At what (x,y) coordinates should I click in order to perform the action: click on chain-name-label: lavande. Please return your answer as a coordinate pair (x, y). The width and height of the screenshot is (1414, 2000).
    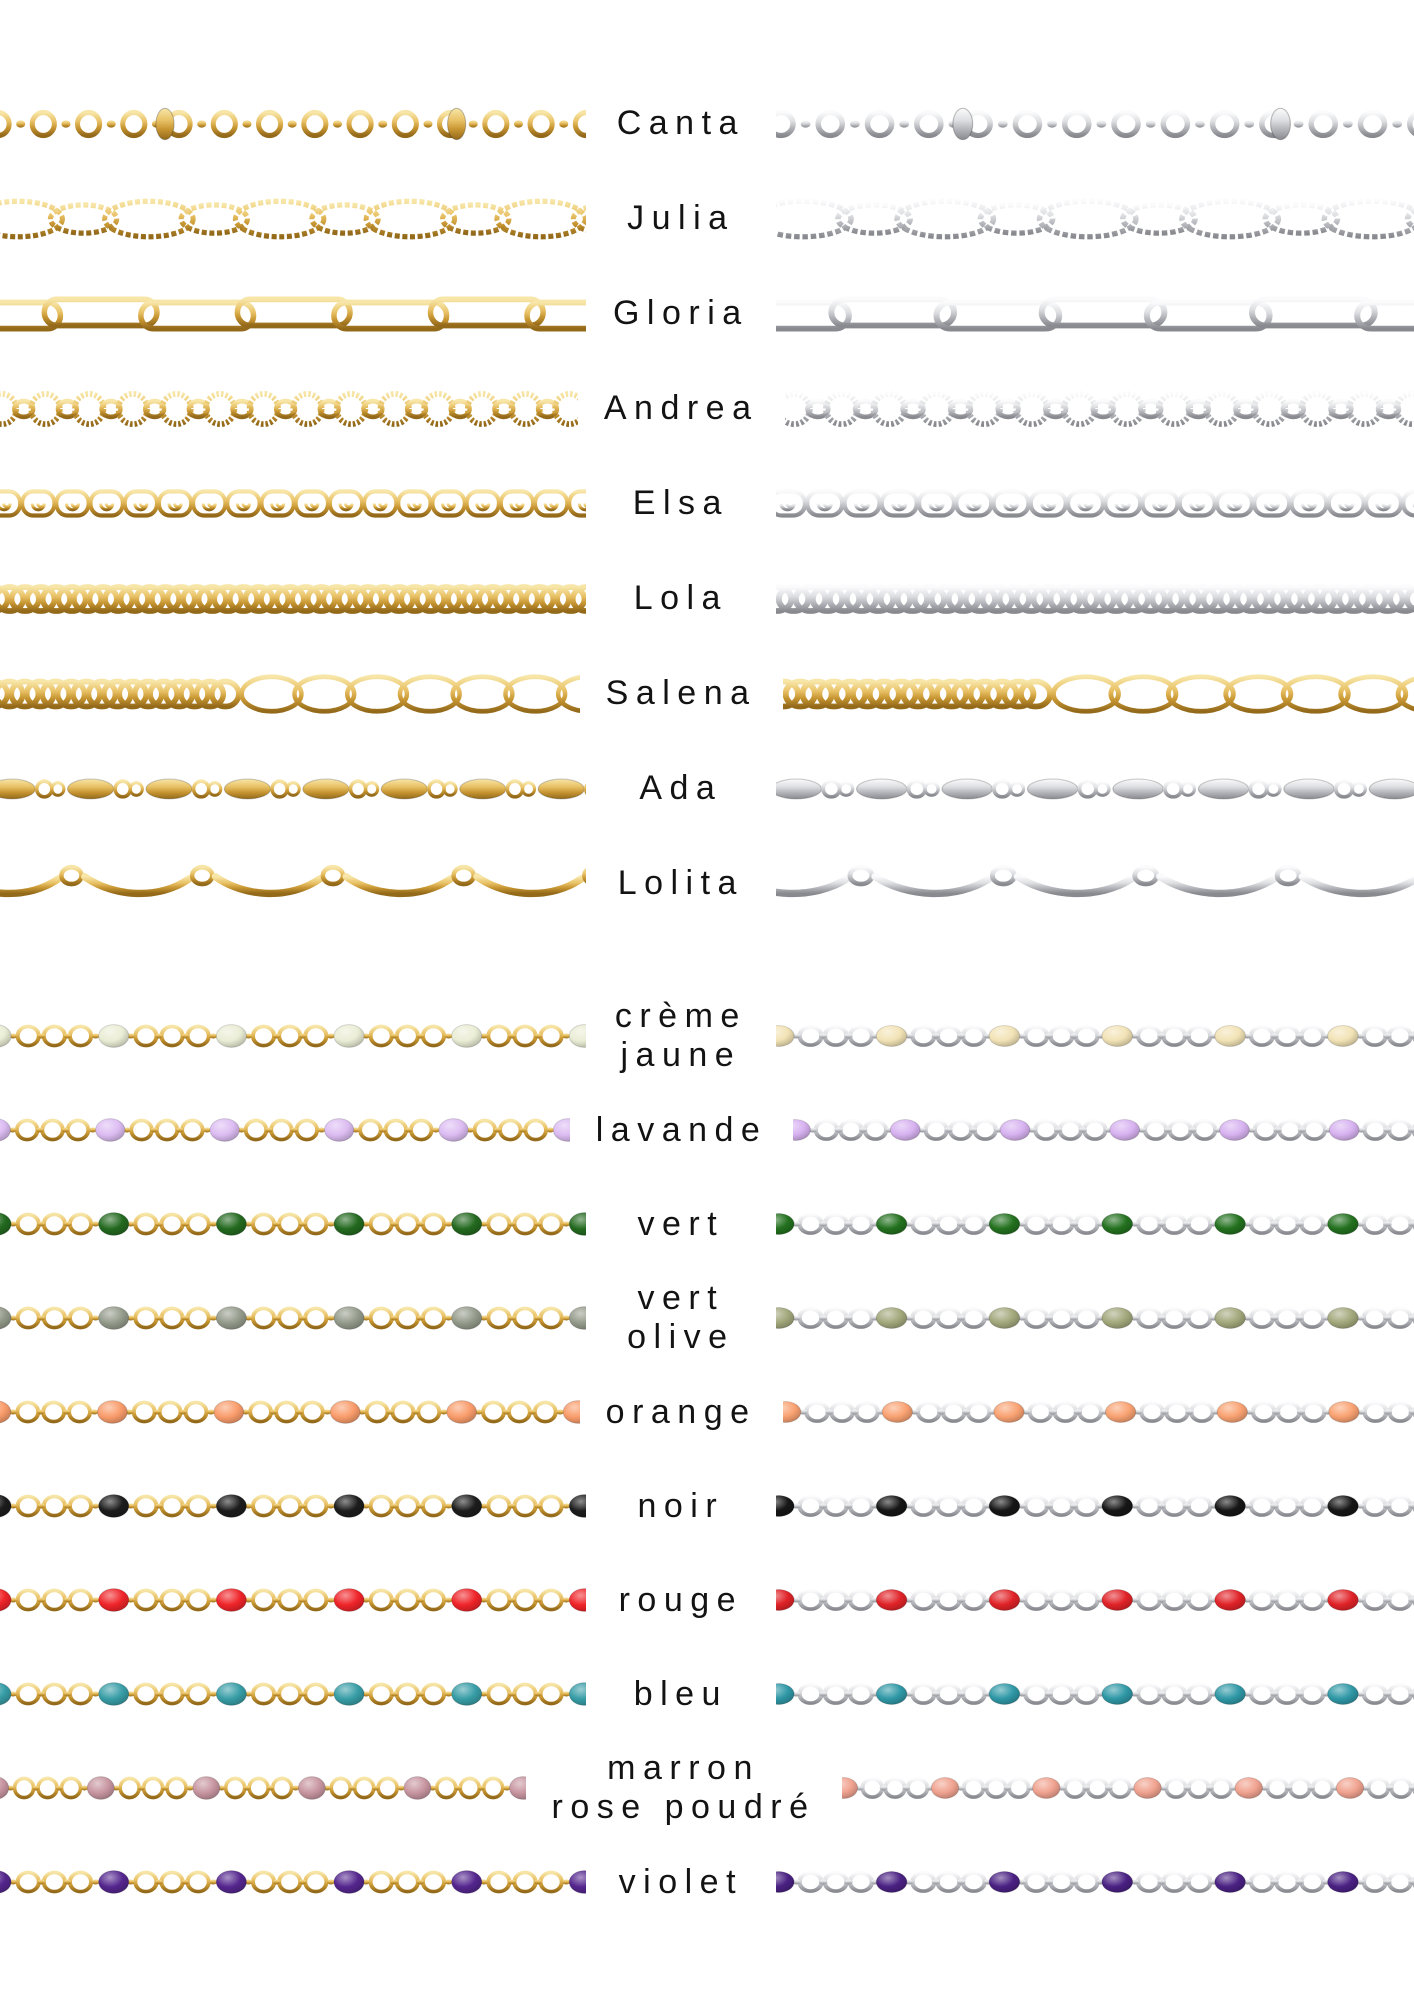
    Looking at the image, I should click on (681, 1129).